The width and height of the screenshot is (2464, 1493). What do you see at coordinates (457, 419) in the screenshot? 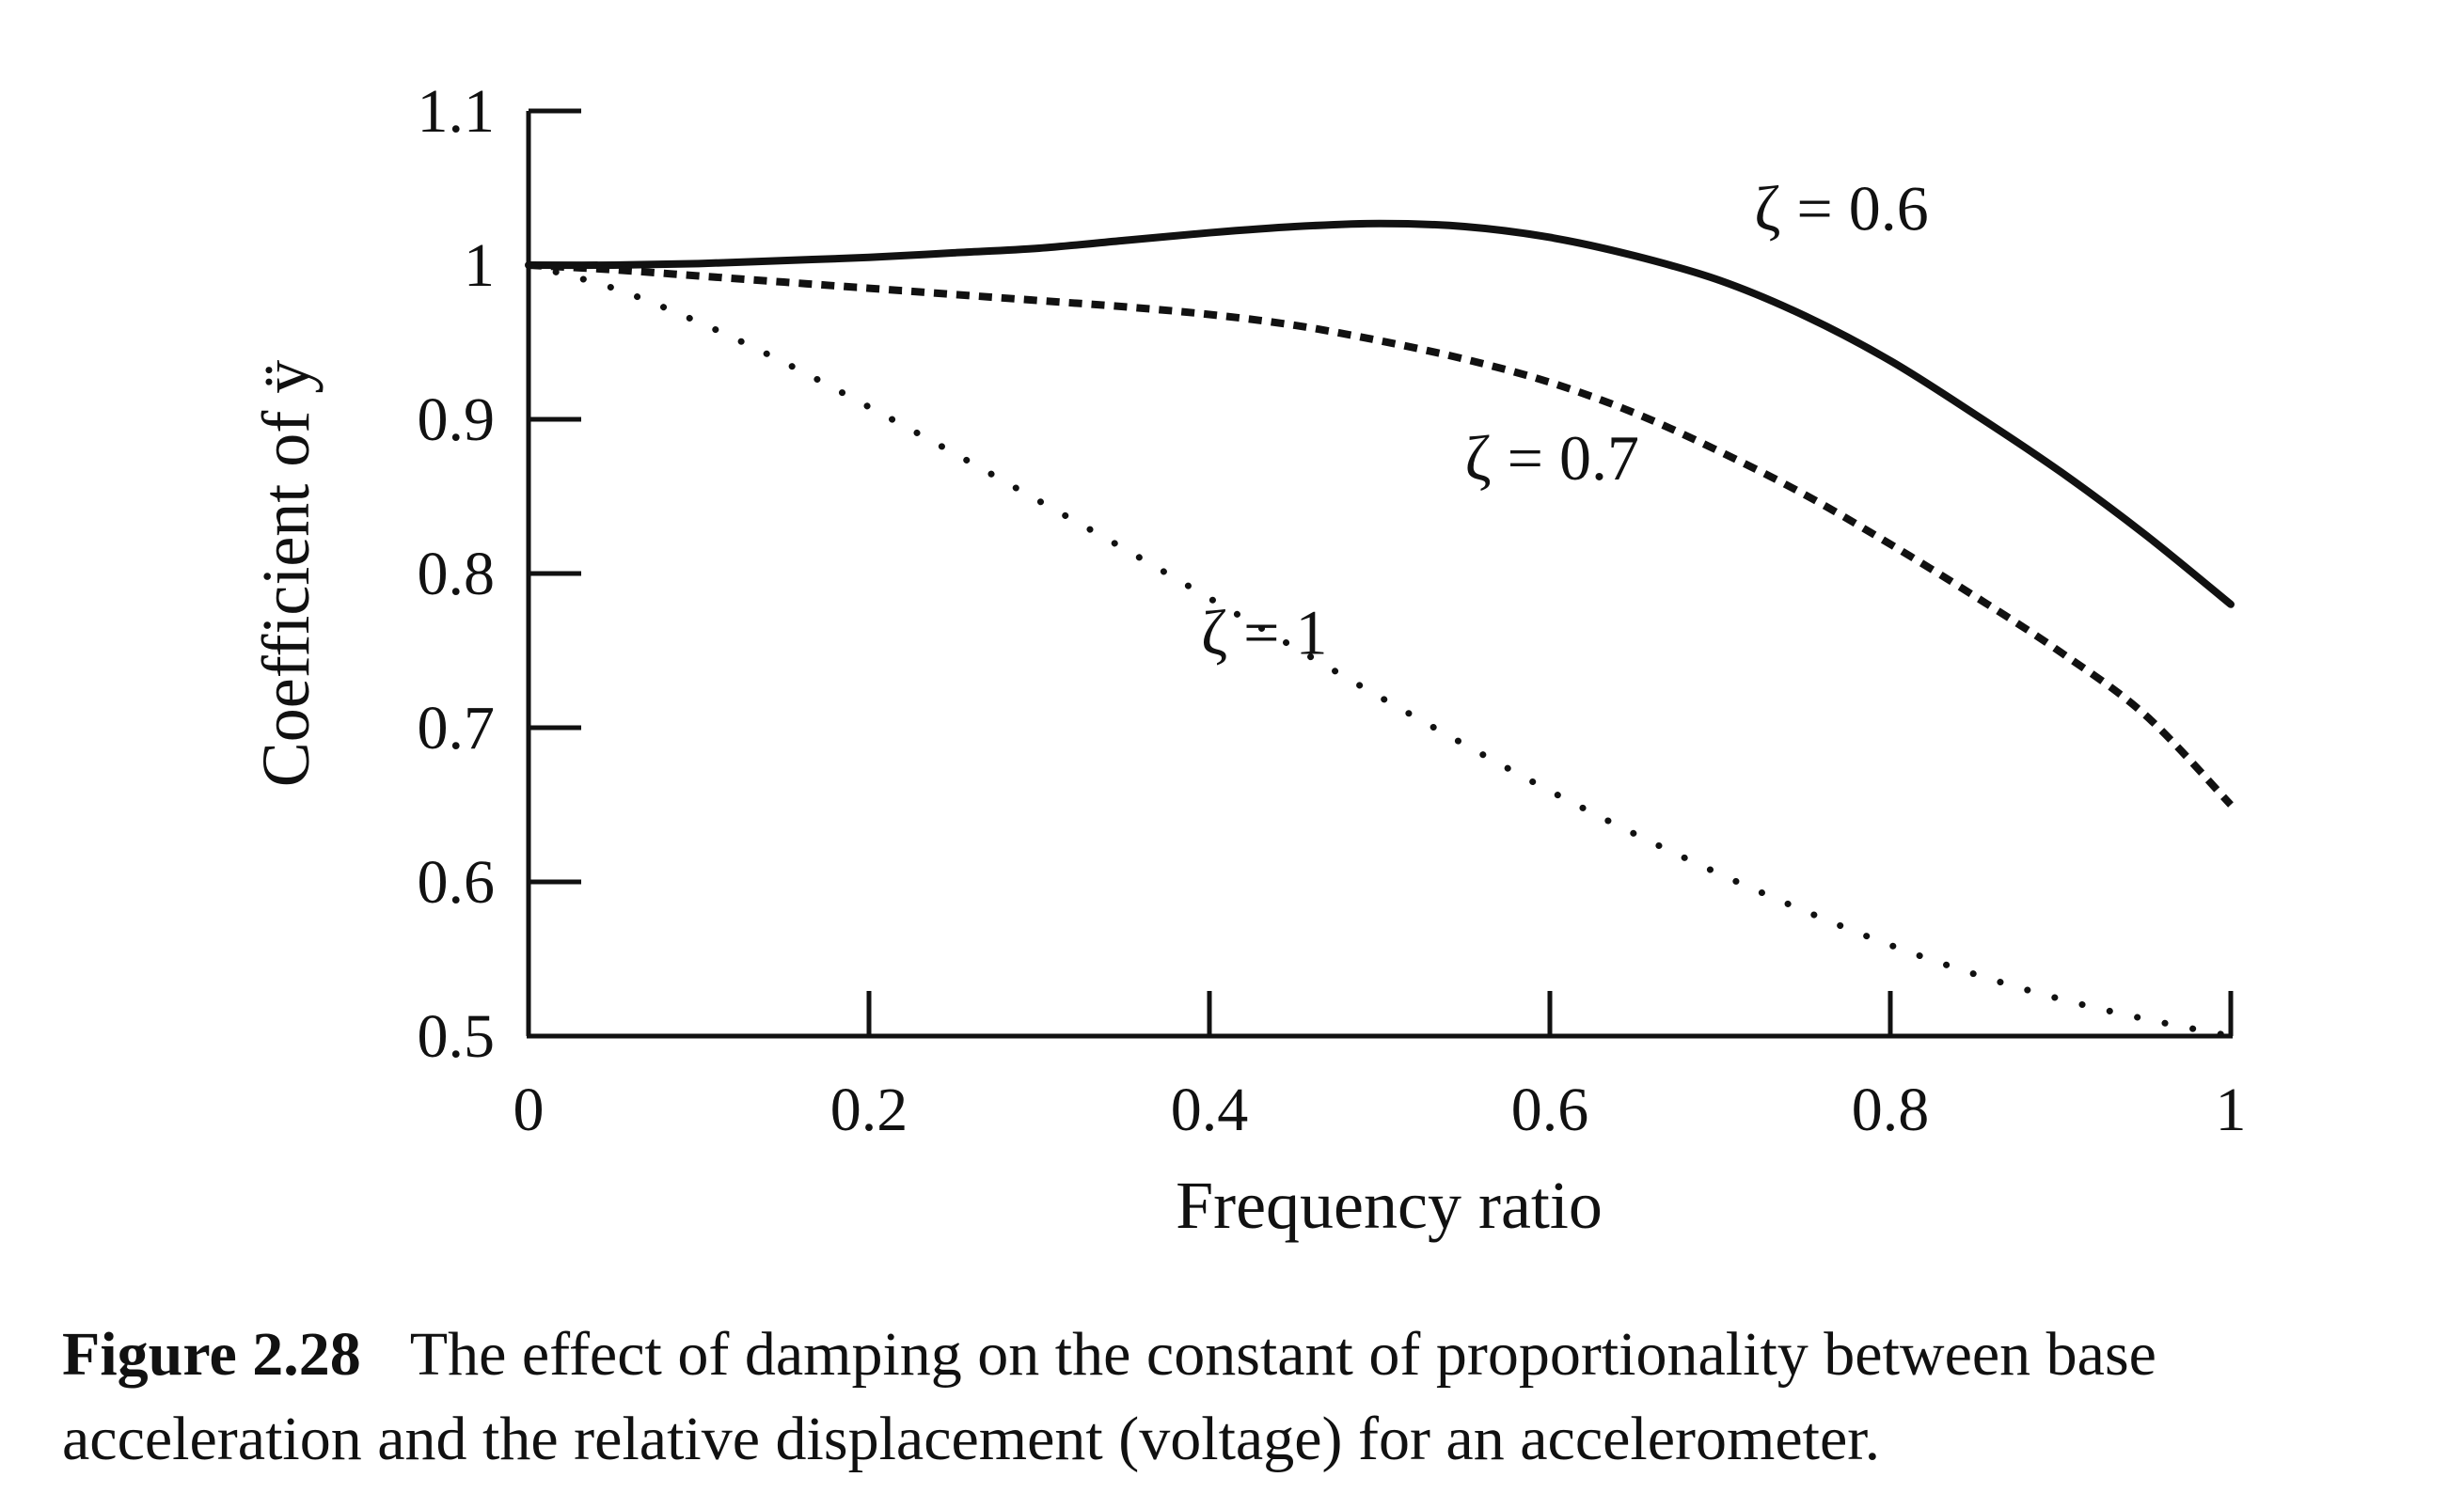
I see `y-tick-label: 0.9` at bounding box center [457, 419].